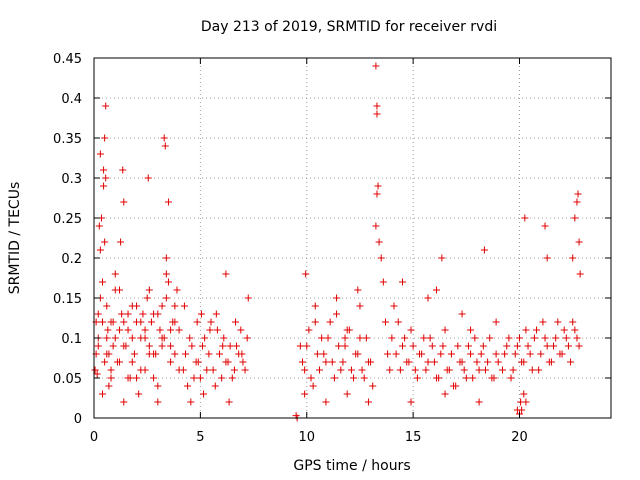  Describe the element at coordinates (78, 419) in the screenshot. I see `y-tick-label: 0` at that location.